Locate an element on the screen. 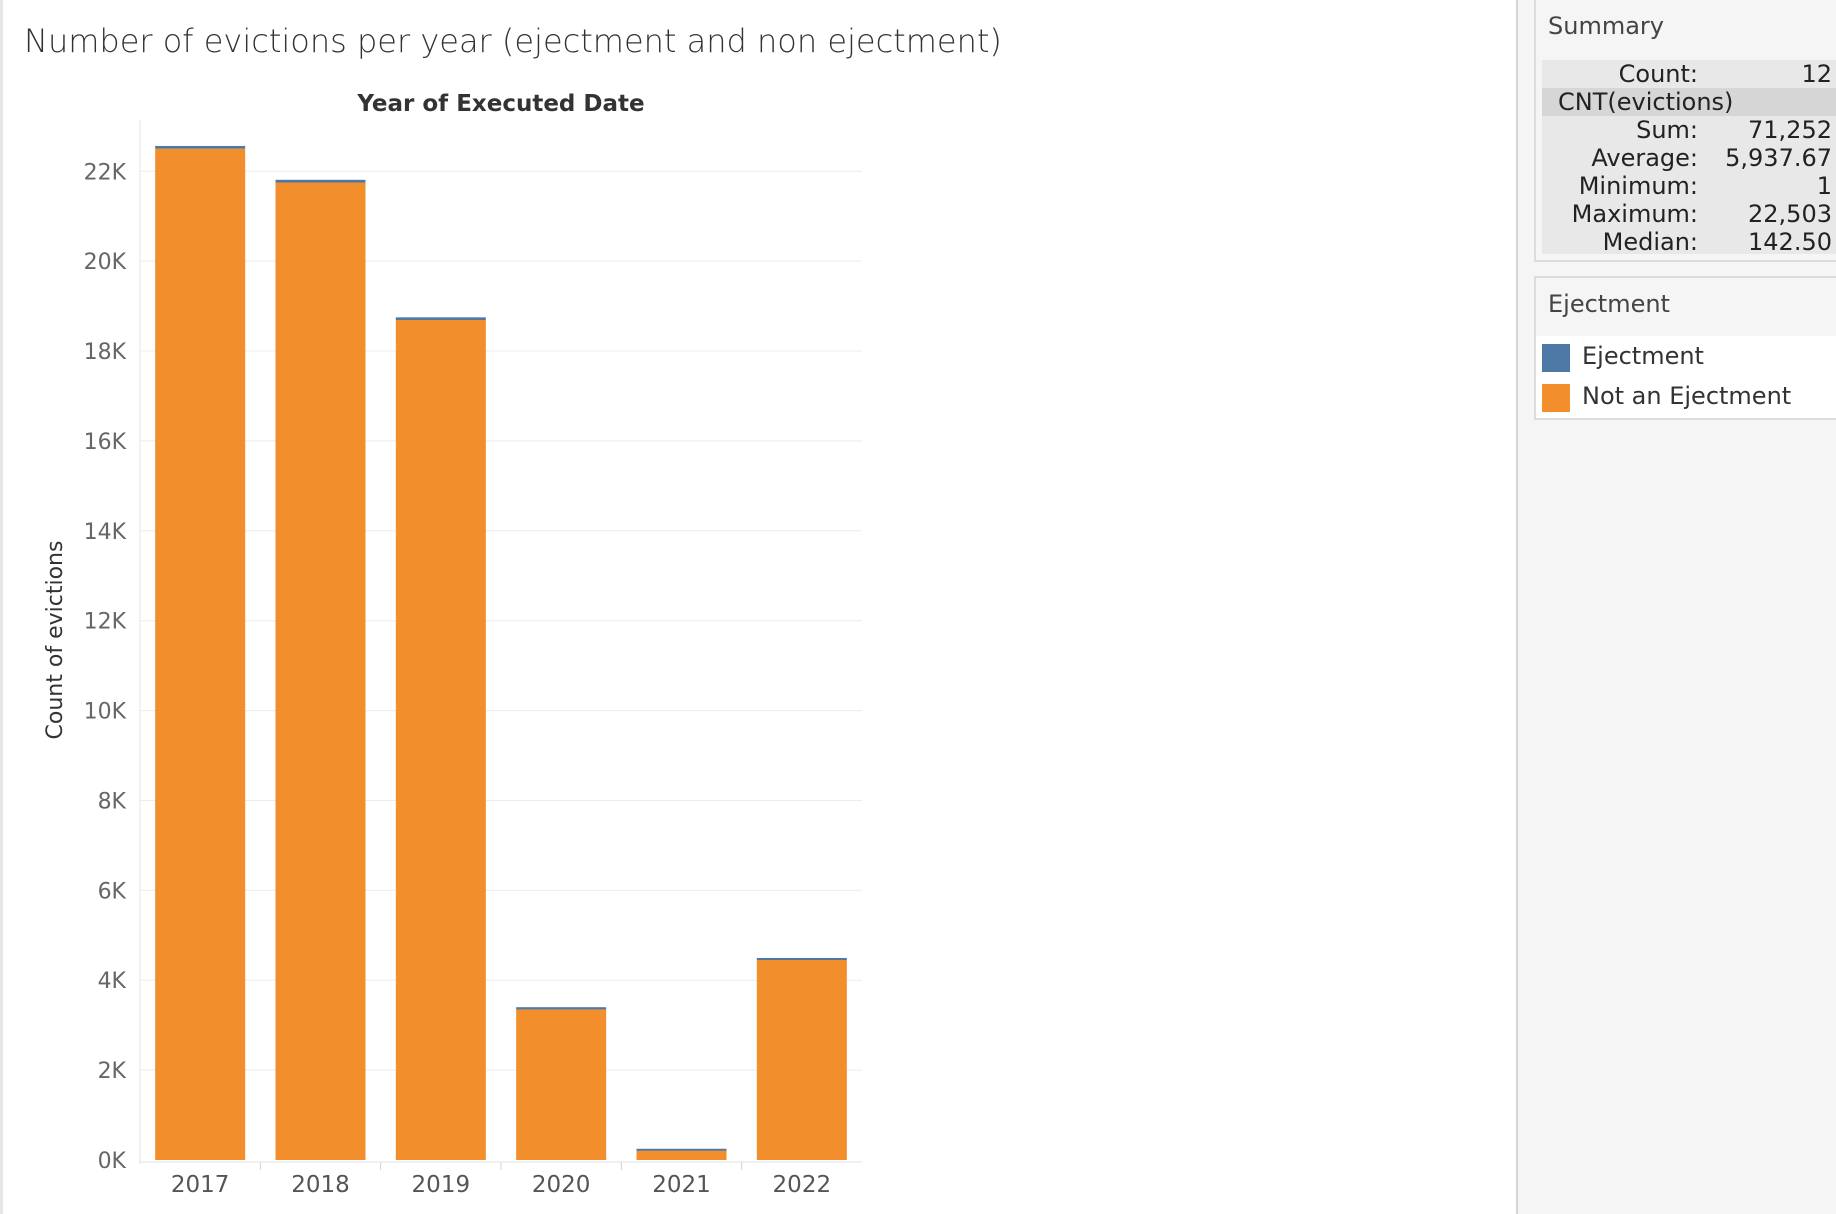 The image size is (1836, 1214). x-tick-label: 2017 is located at coordinates (200, 1185).